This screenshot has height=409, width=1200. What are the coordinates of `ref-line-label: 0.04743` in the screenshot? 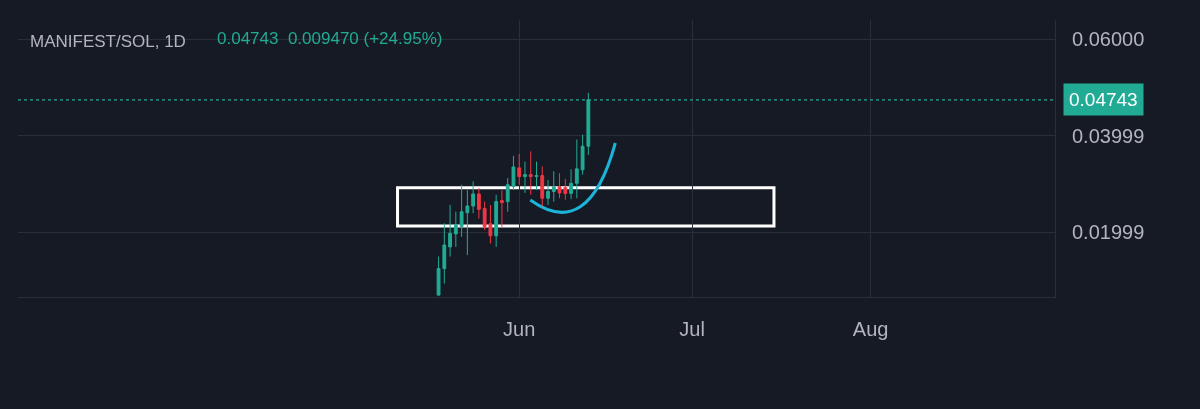 It's located at (1103, 99).